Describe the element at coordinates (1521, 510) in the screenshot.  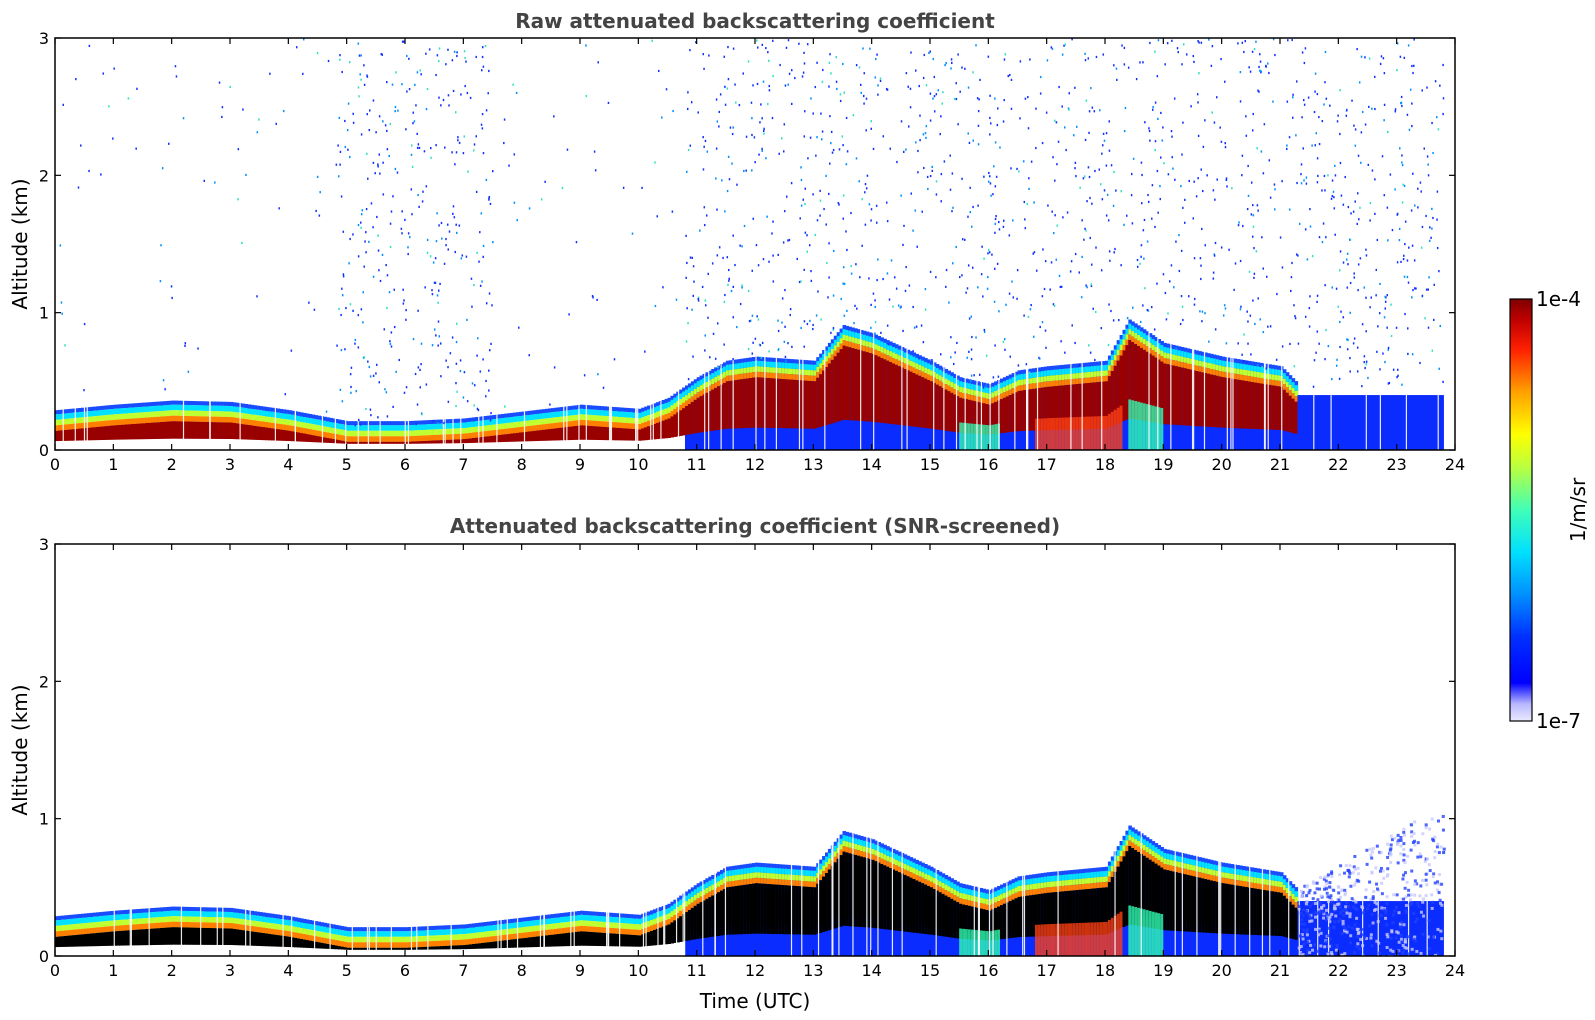
I see `colorbar-gradient` at that location.